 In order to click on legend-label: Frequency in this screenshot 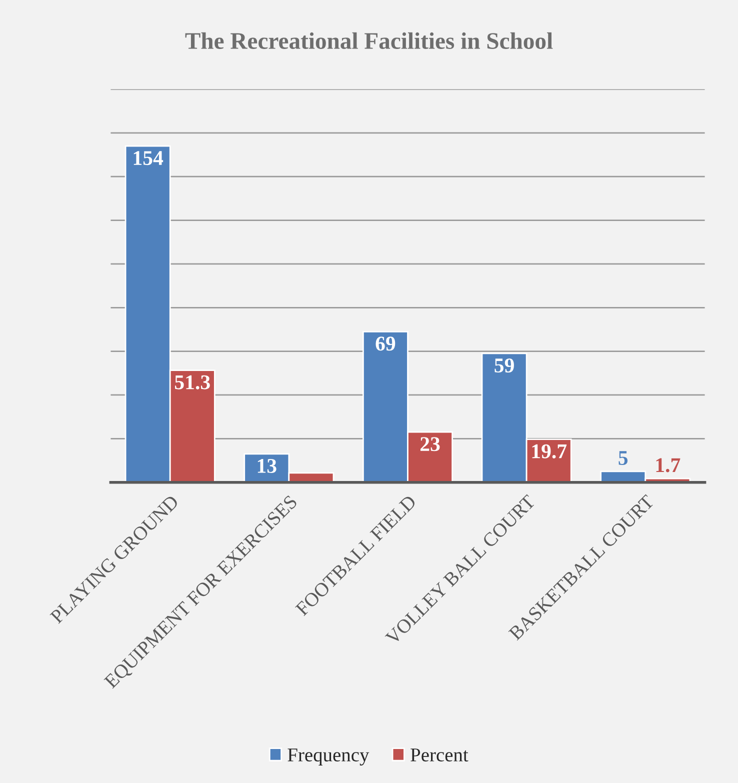, I will do `click(329, 757)`.